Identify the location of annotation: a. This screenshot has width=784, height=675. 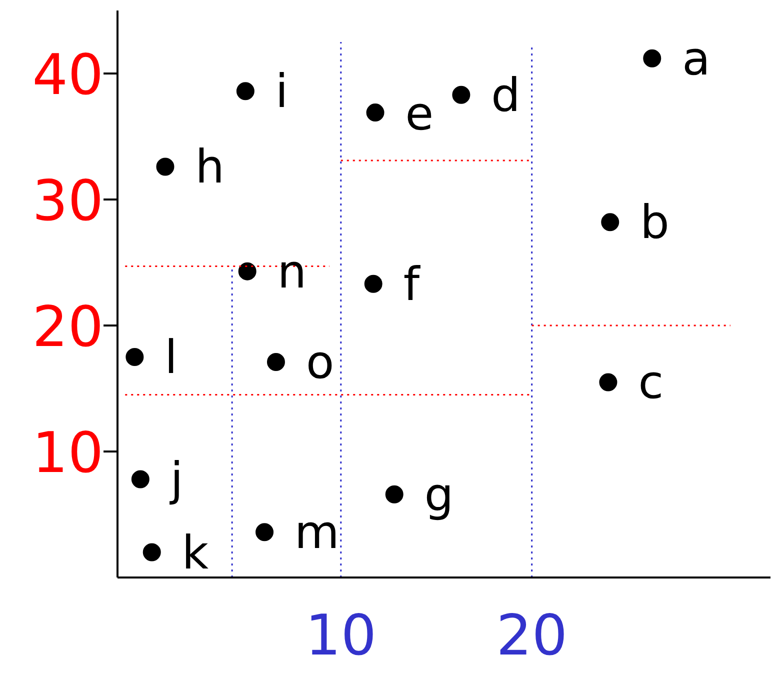
(696, 58).